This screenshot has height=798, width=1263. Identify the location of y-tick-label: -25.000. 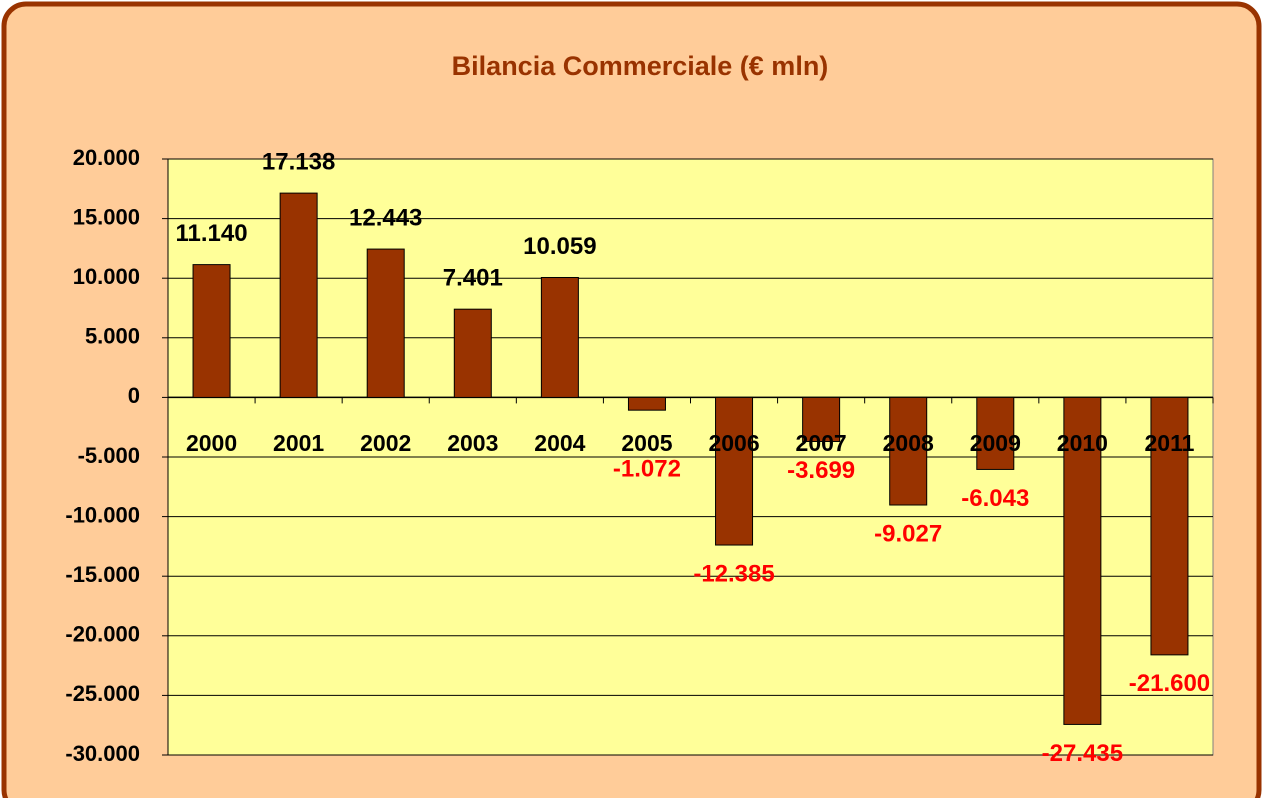
(102, 693).